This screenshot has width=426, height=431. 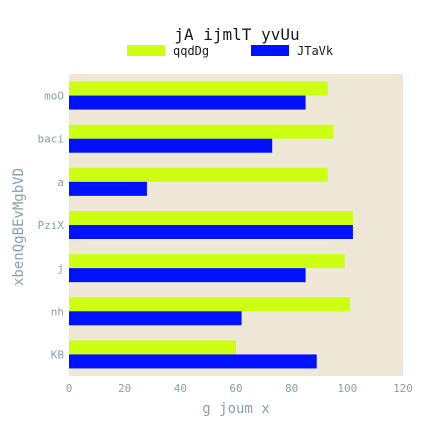 I want to click on x-tick-label: 60, so click(x=235, y=388).